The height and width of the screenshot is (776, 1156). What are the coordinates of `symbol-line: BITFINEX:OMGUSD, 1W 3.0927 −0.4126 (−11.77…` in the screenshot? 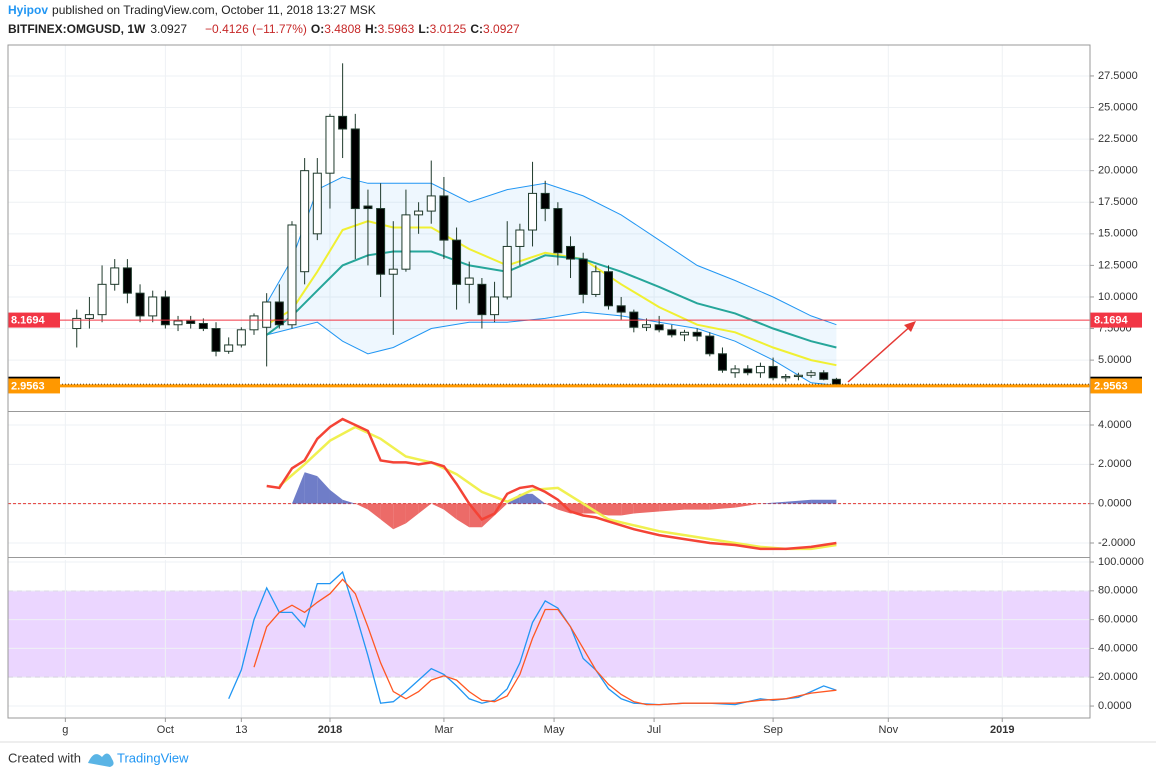 It's located at (264, 29).